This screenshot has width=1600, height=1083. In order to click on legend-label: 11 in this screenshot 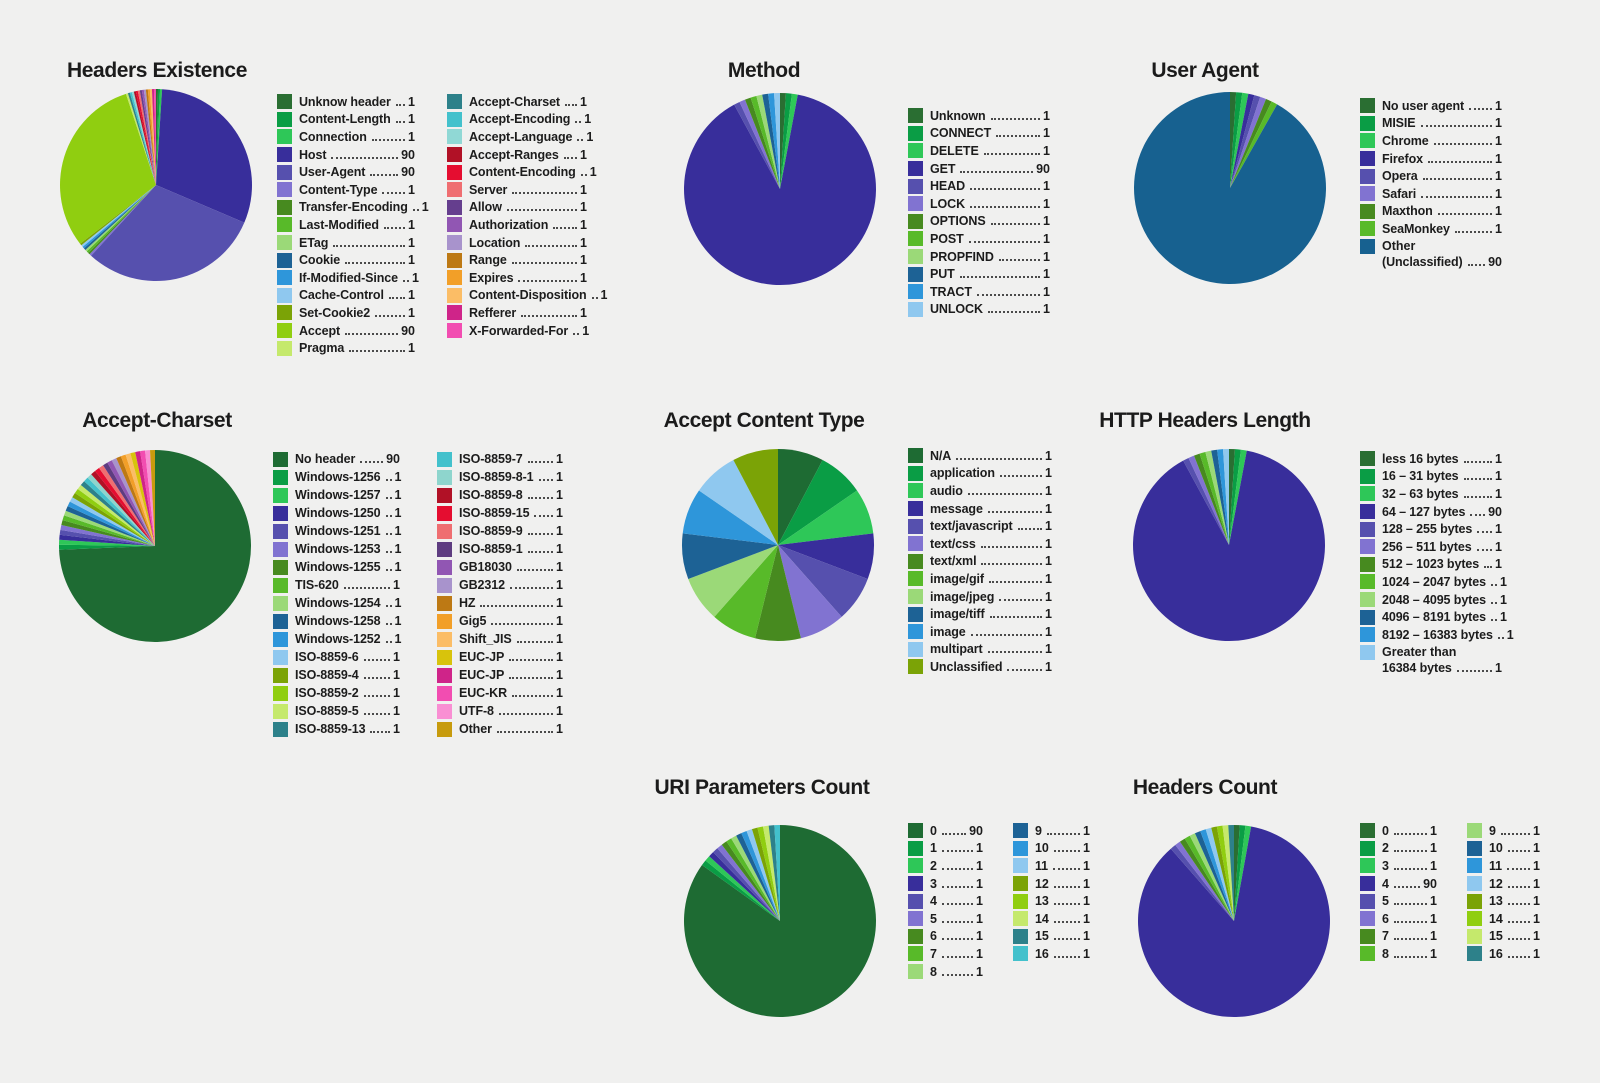, I will do `click(1496, 865)`.